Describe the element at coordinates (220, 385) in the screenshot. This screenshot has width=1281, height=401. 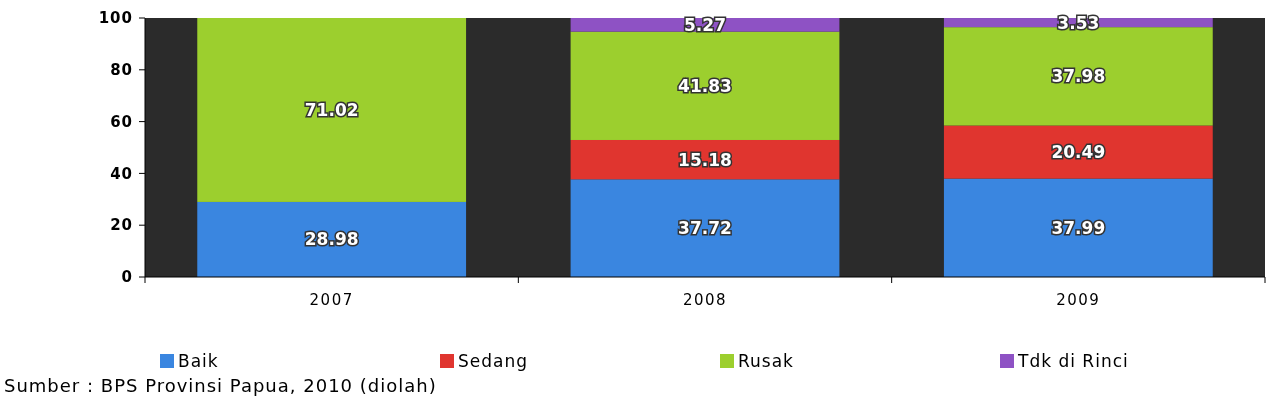
I see `text: Sumber : BPS Provinsi Papua, 2010 (diolah)` at that location.